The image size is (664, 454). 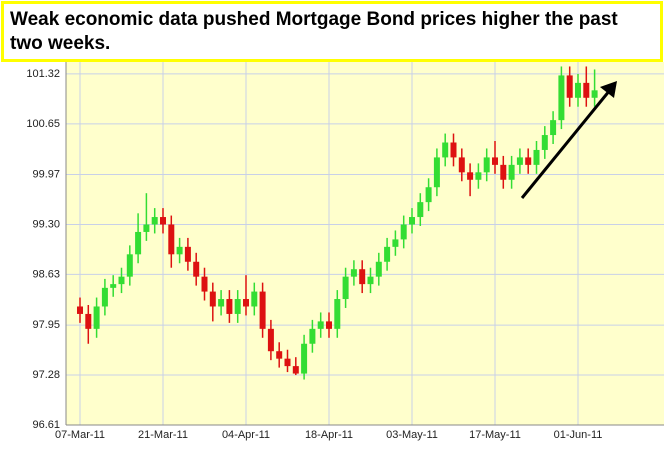 I want to click on trend-arrow, so click(x=568, y=140).